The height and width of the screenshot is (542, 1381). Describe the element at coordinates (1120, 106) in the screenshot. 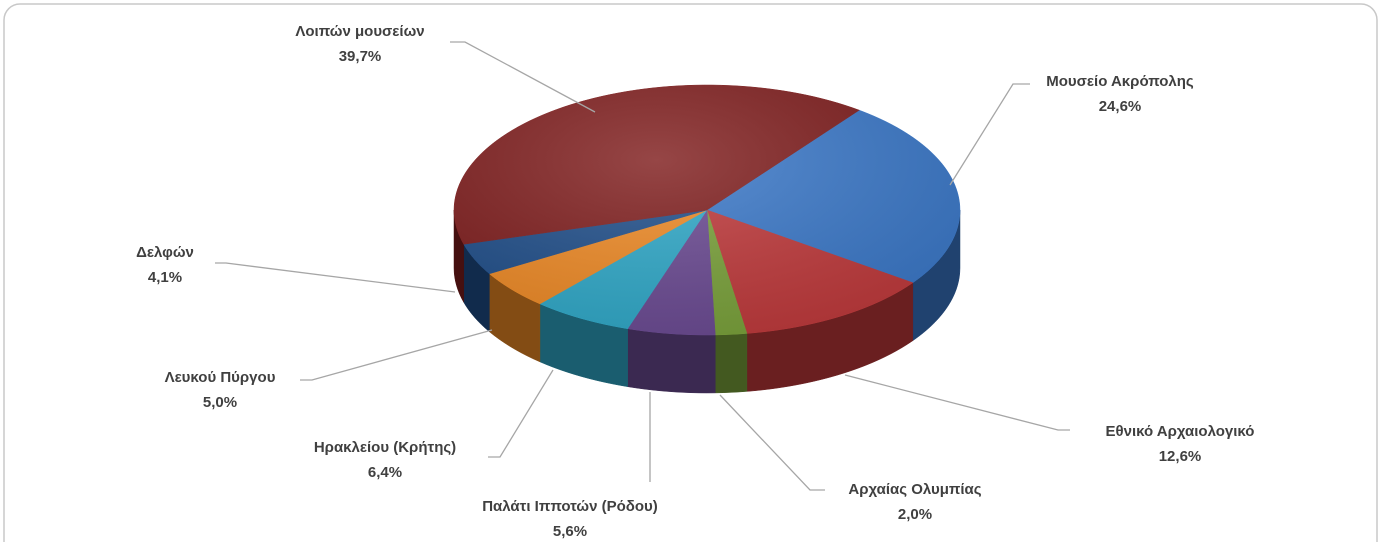

I see `value-label: 24,6%` at that location.